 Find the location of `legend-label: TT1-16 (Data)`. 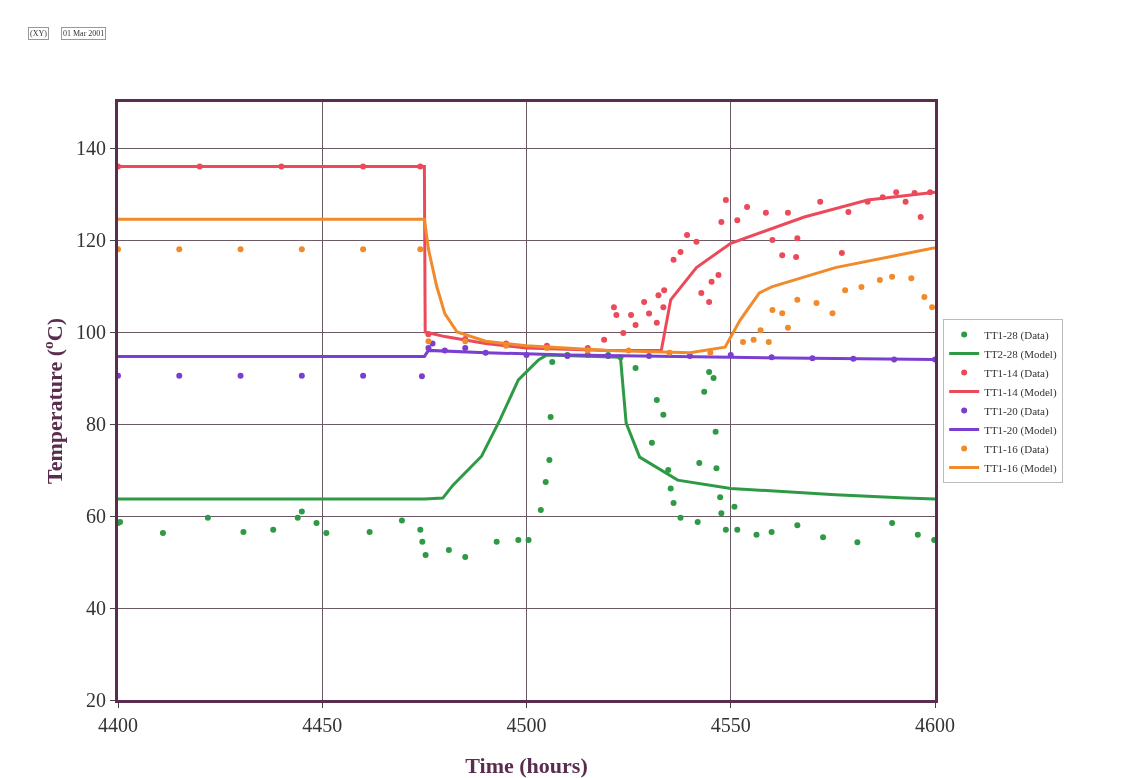

legend-label: TT1-16 (Data) is located at coordinates (1016, 449).